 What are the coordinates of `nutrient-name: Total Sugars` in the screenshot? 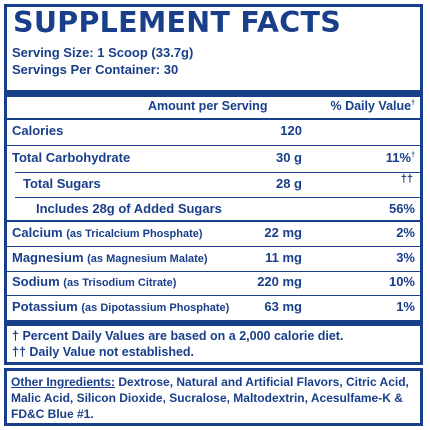 It's located at (62, 183).